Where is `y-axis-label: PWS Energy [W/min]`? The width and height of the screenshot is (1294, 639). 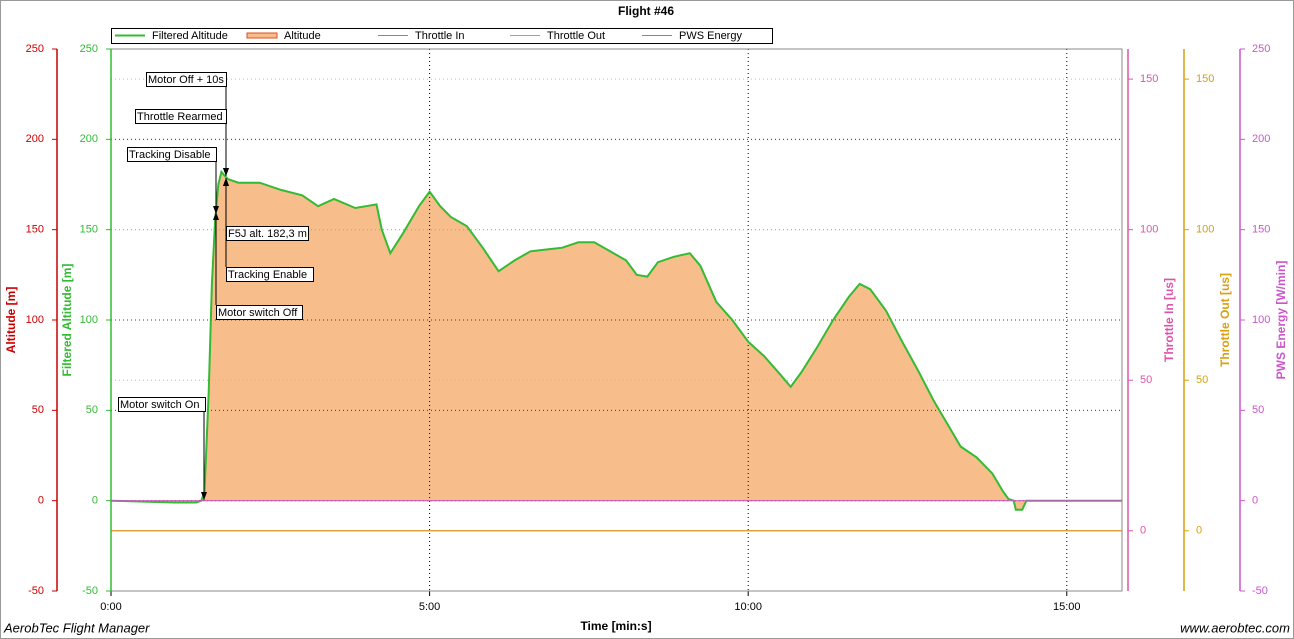 y-axis-label: PWS Energy [W/min] is located at coordinates (1281, 320).